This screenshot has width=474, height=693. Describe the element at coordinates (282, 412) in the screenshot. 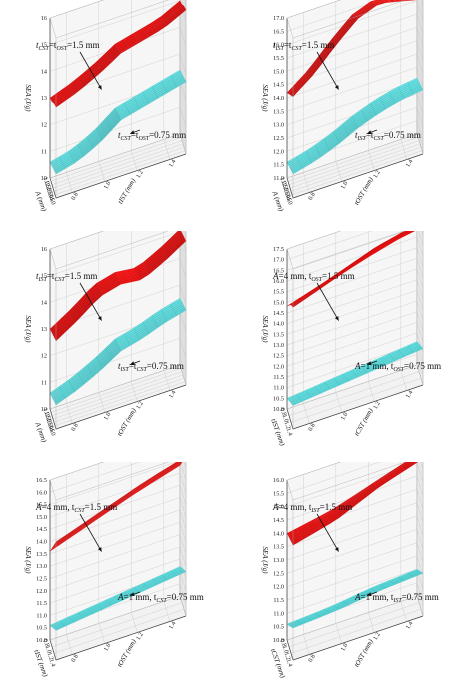

I see `x-tick-label: 0.8` at that location.